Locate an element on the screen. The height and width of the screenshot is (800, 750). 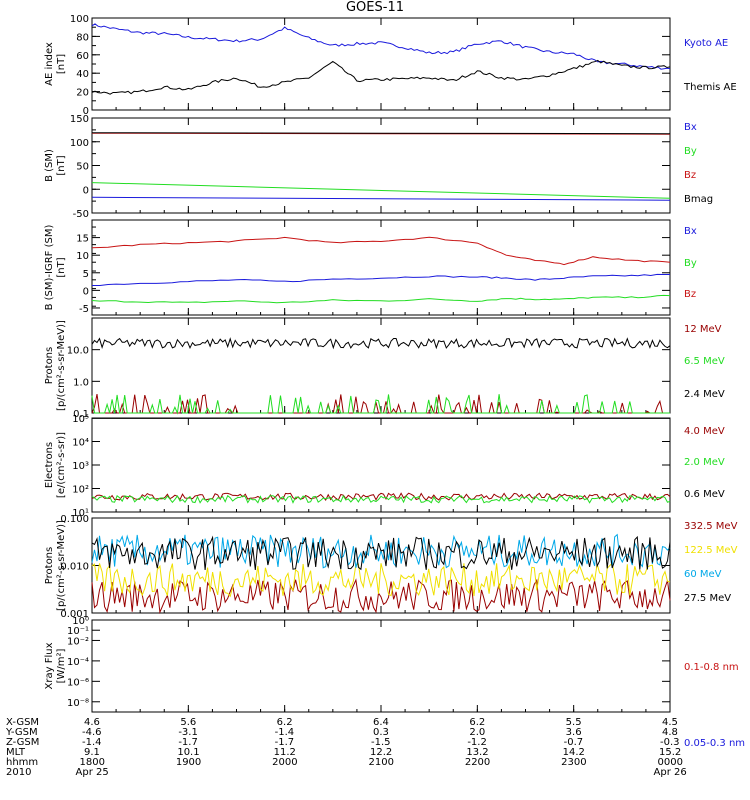
legend-entry: 2.0 MeV is located at coordinates (704, 462).